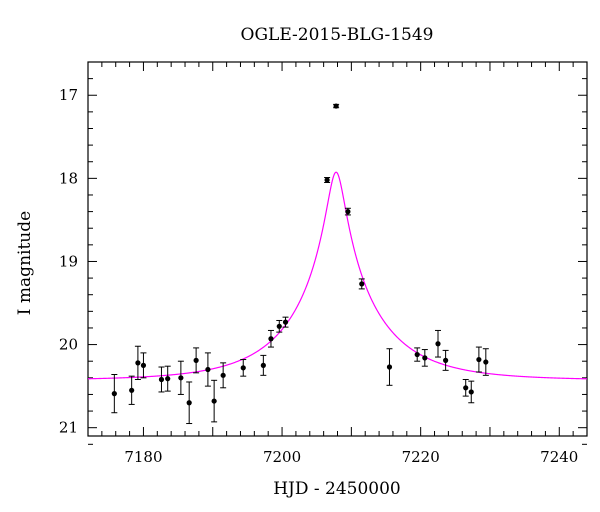 The image size is (600, 512). Describe the element at coordinates (337, 35) in the screenshot. I see `chart-title: OGLE-2015-BLG-1549` at that location.